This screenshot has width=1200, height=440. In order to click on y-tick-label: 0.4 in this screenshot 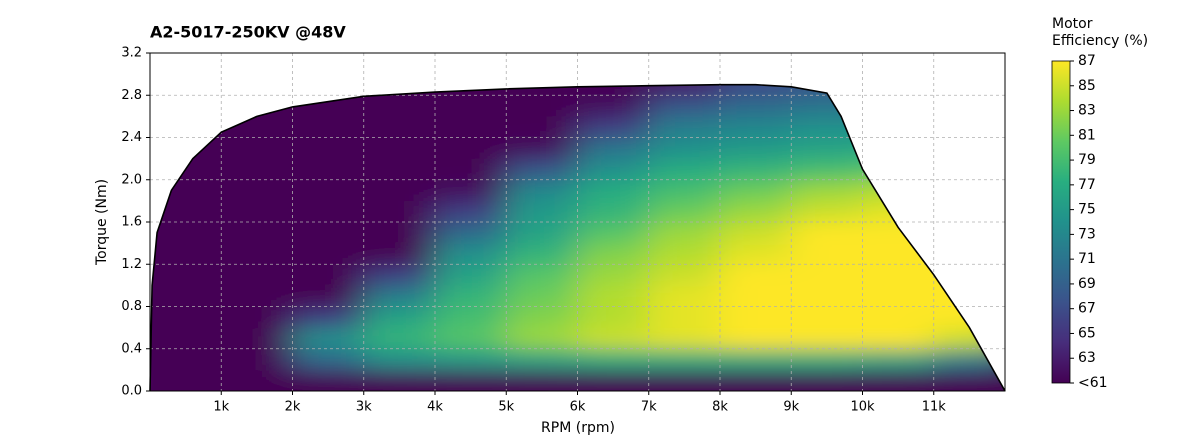, I will do `click(131, 348)`.